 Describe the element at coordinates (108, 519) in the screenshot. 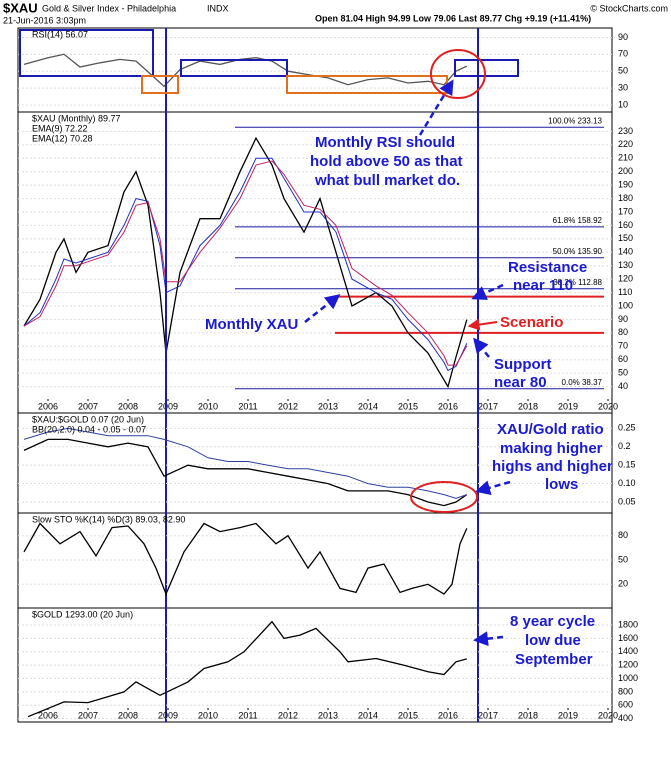

I see `legend-entry: Slow STO %K(14) %D(3) 89.03, 82.90` at that location.